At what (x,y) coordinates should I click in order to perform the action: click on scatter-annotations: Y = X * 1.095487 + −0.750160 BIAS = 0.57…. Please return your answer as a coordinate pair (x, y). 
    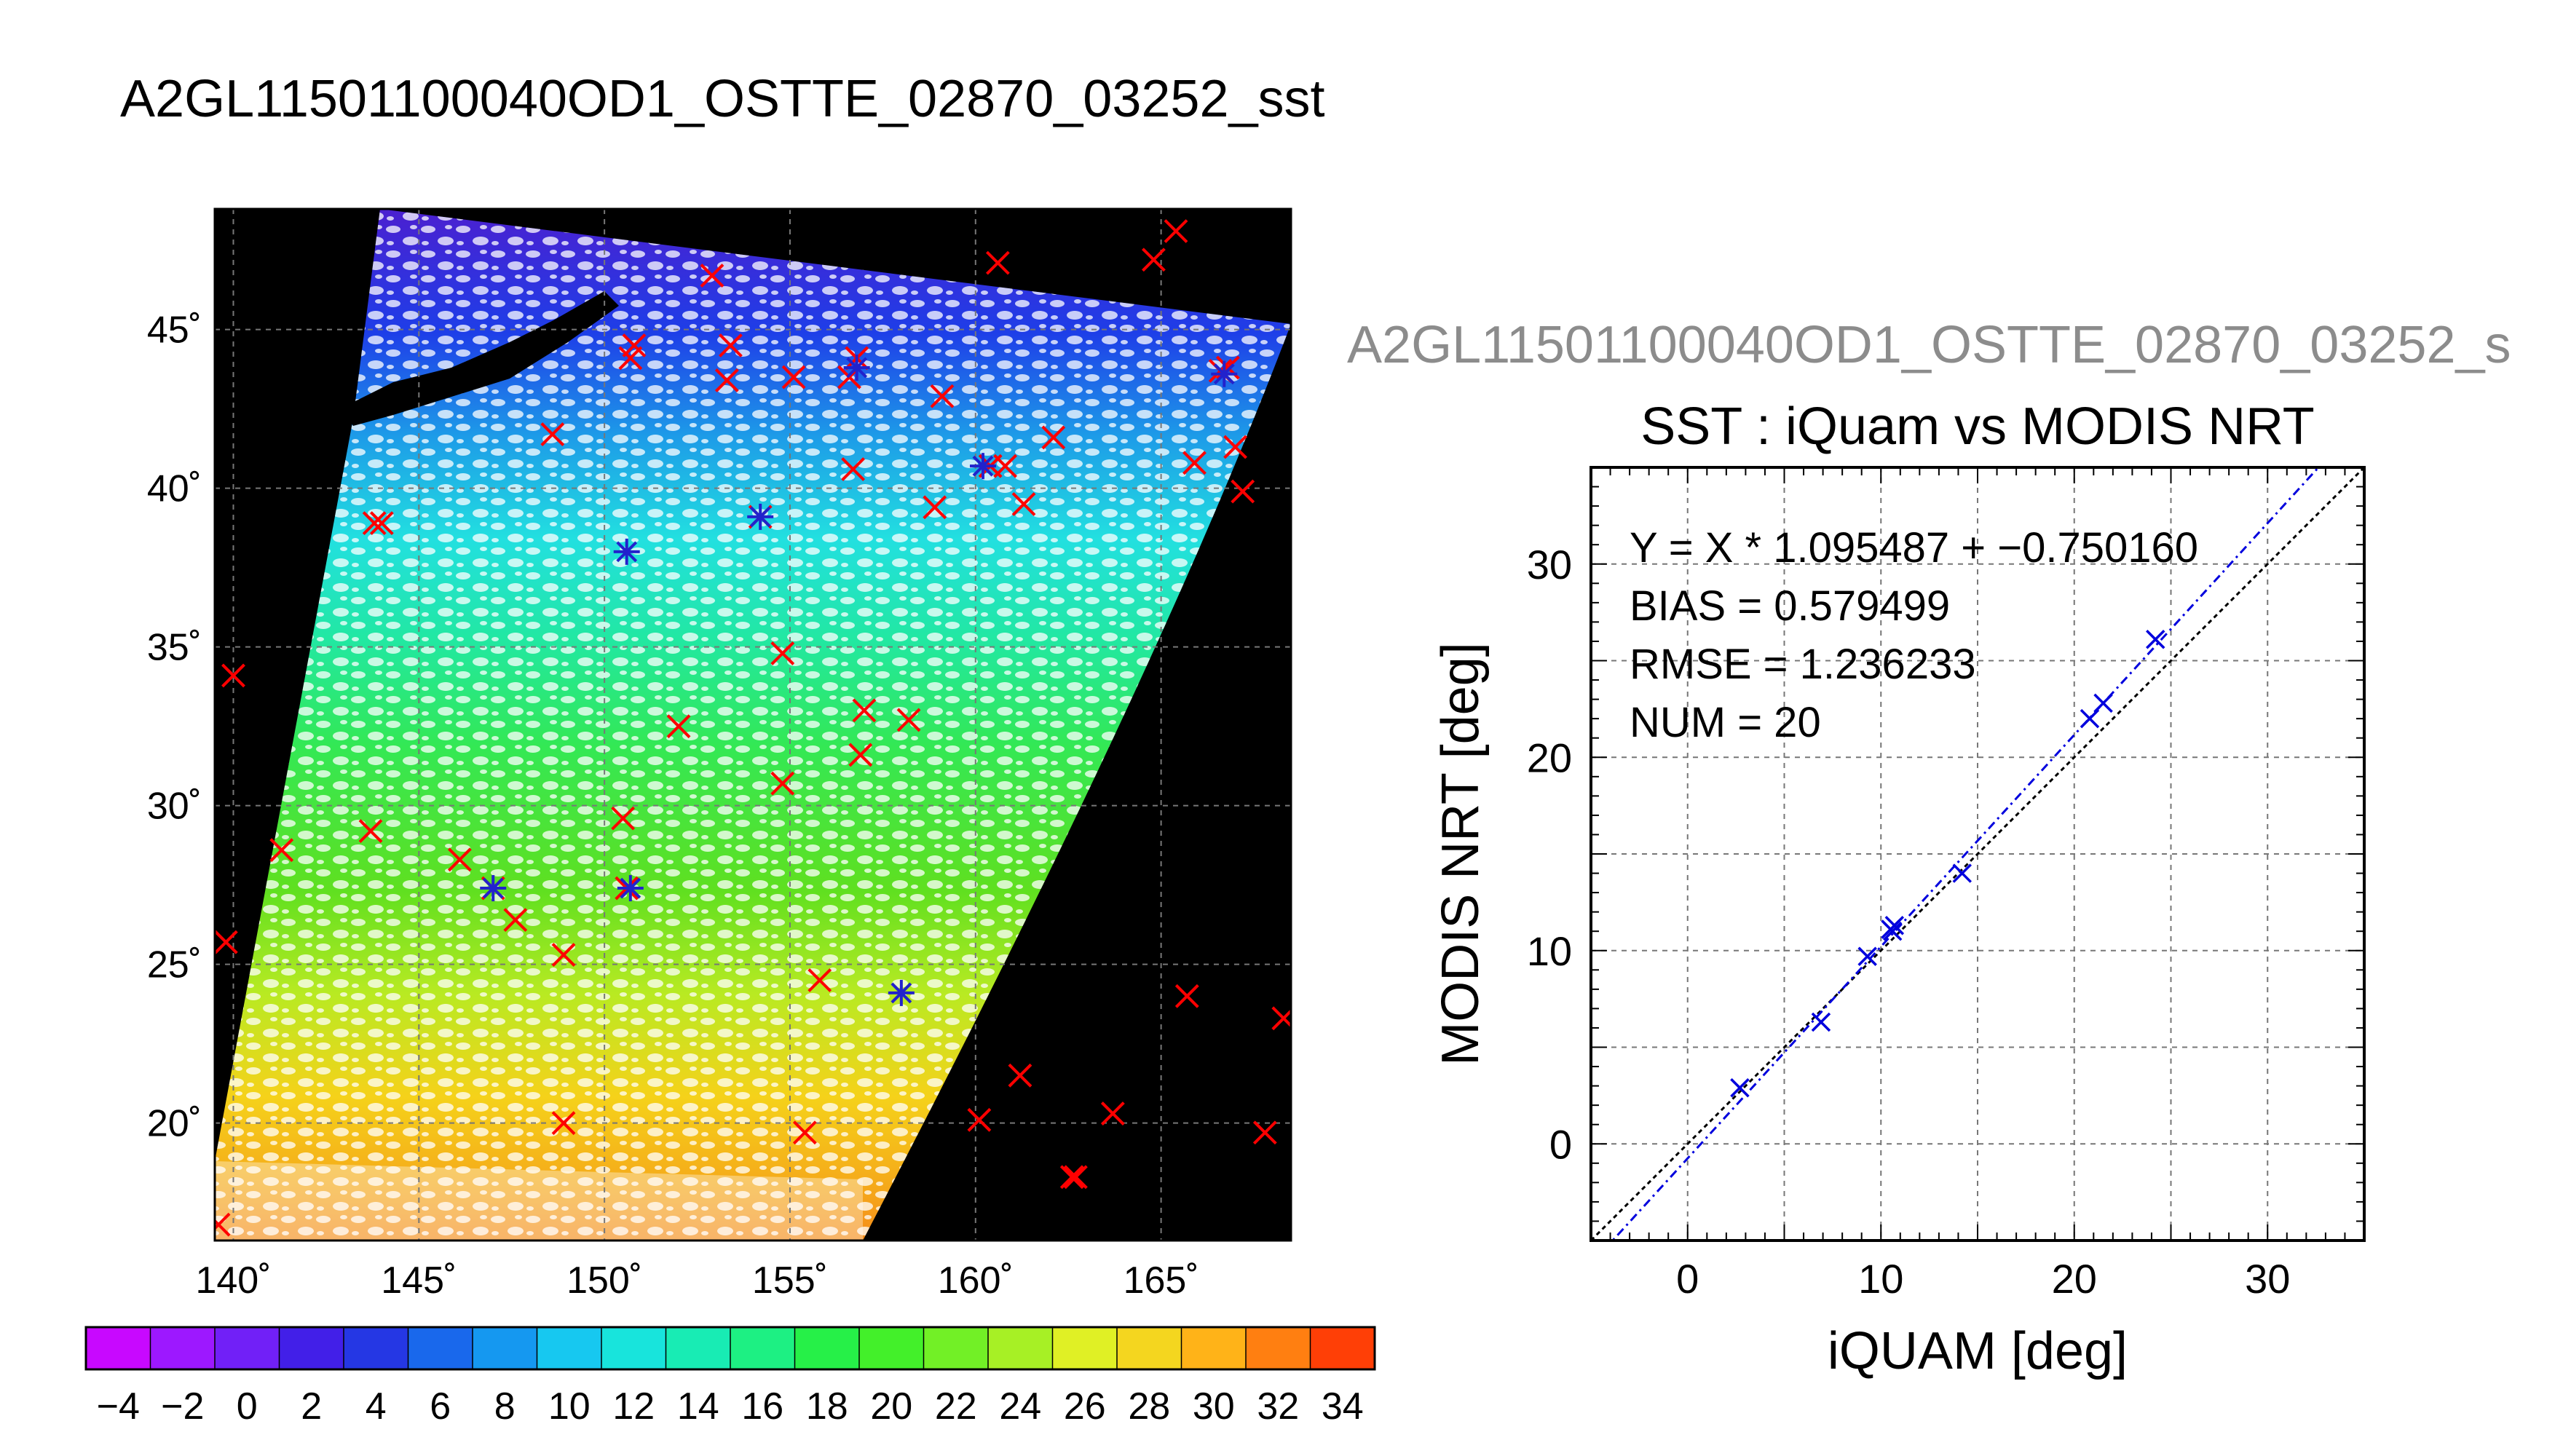
    Looking at the image, I should click on (1914, 635).